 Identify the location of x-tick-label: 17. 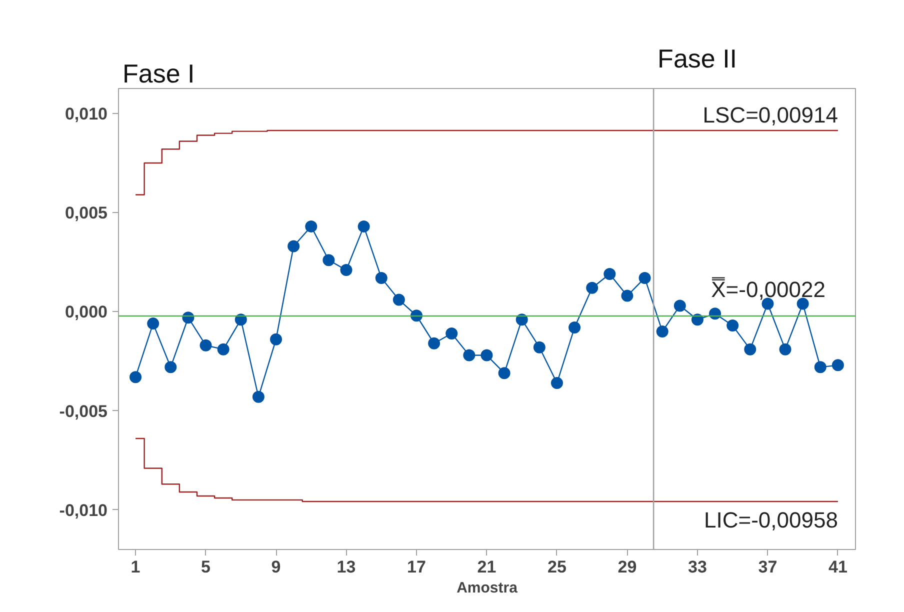
(416, 567).